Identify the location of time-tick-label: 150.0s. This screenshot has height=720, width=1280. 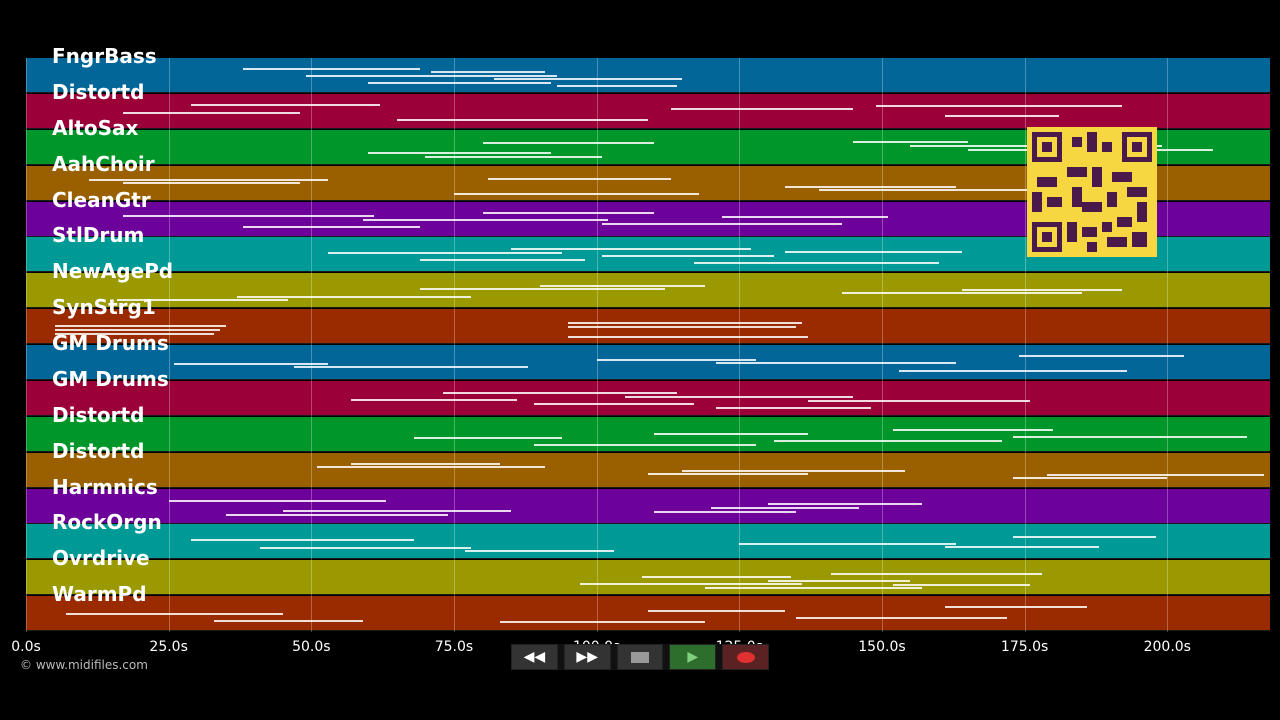
(882, 647).